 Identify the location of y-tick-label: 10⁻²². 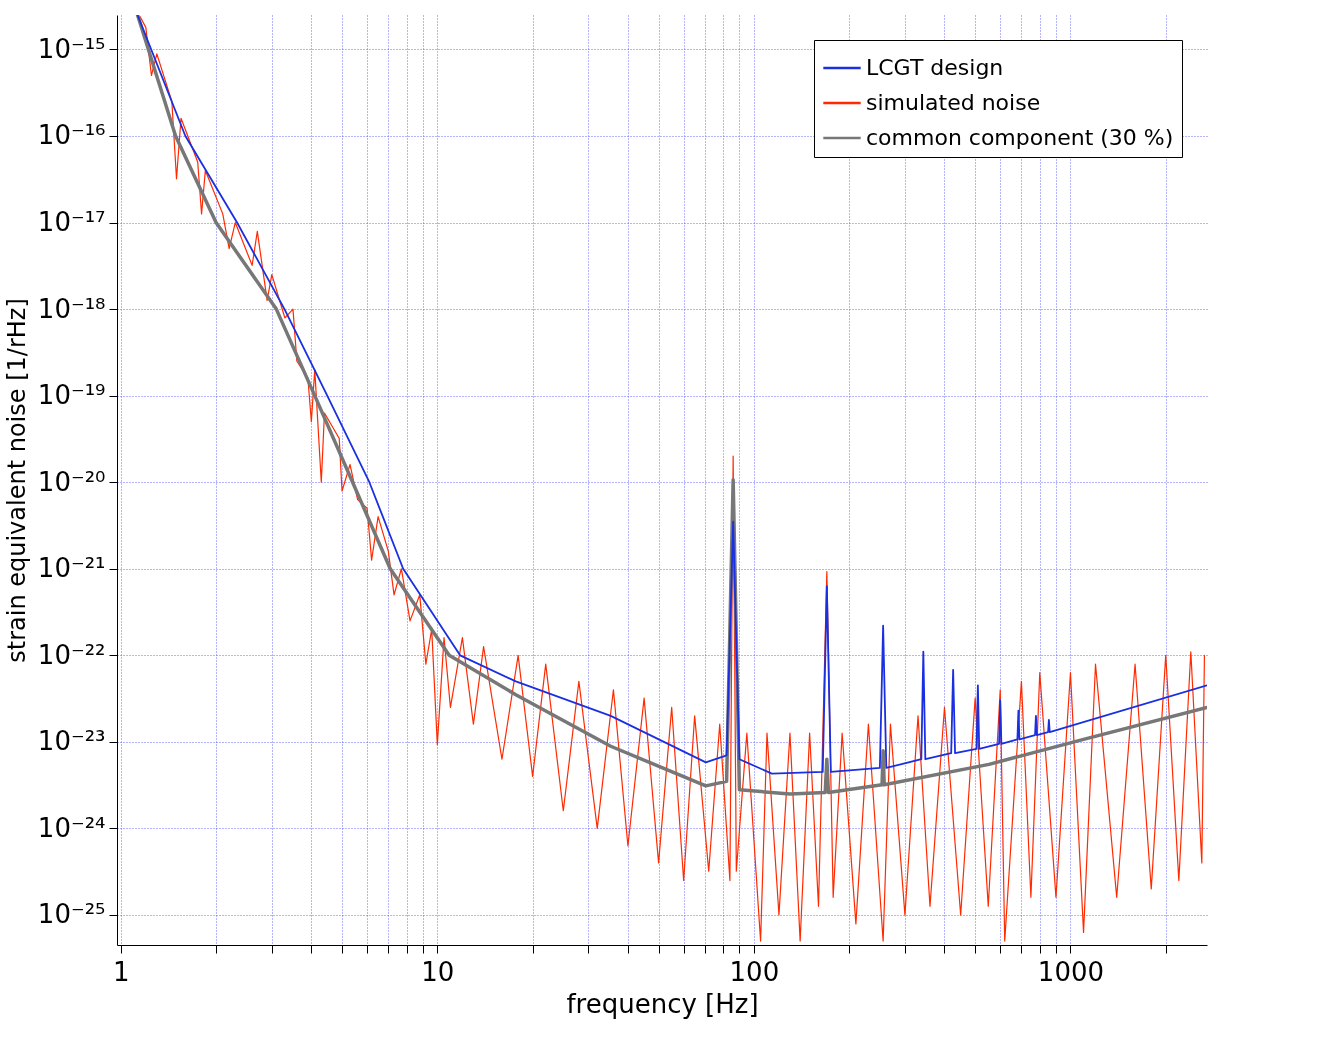
(71, 654).